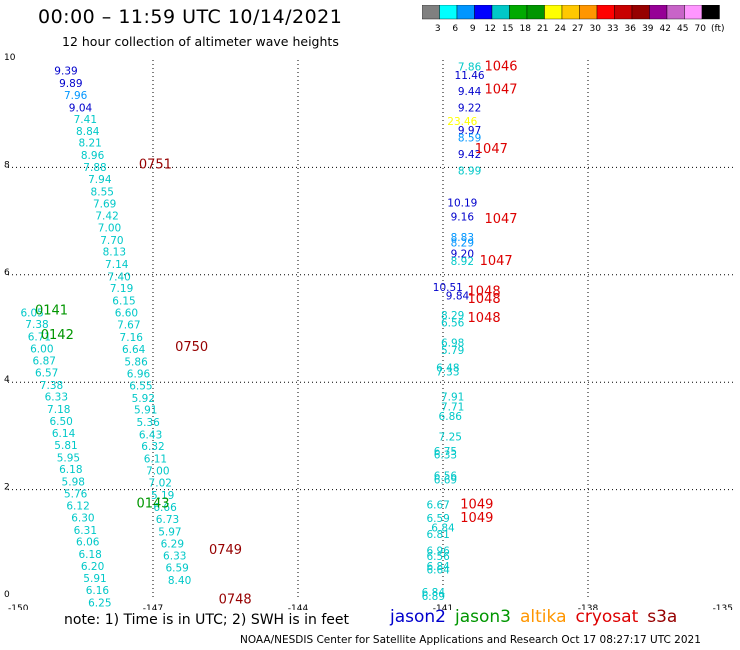  I want to click on pass-time-label: 0749, so click(225, 550).